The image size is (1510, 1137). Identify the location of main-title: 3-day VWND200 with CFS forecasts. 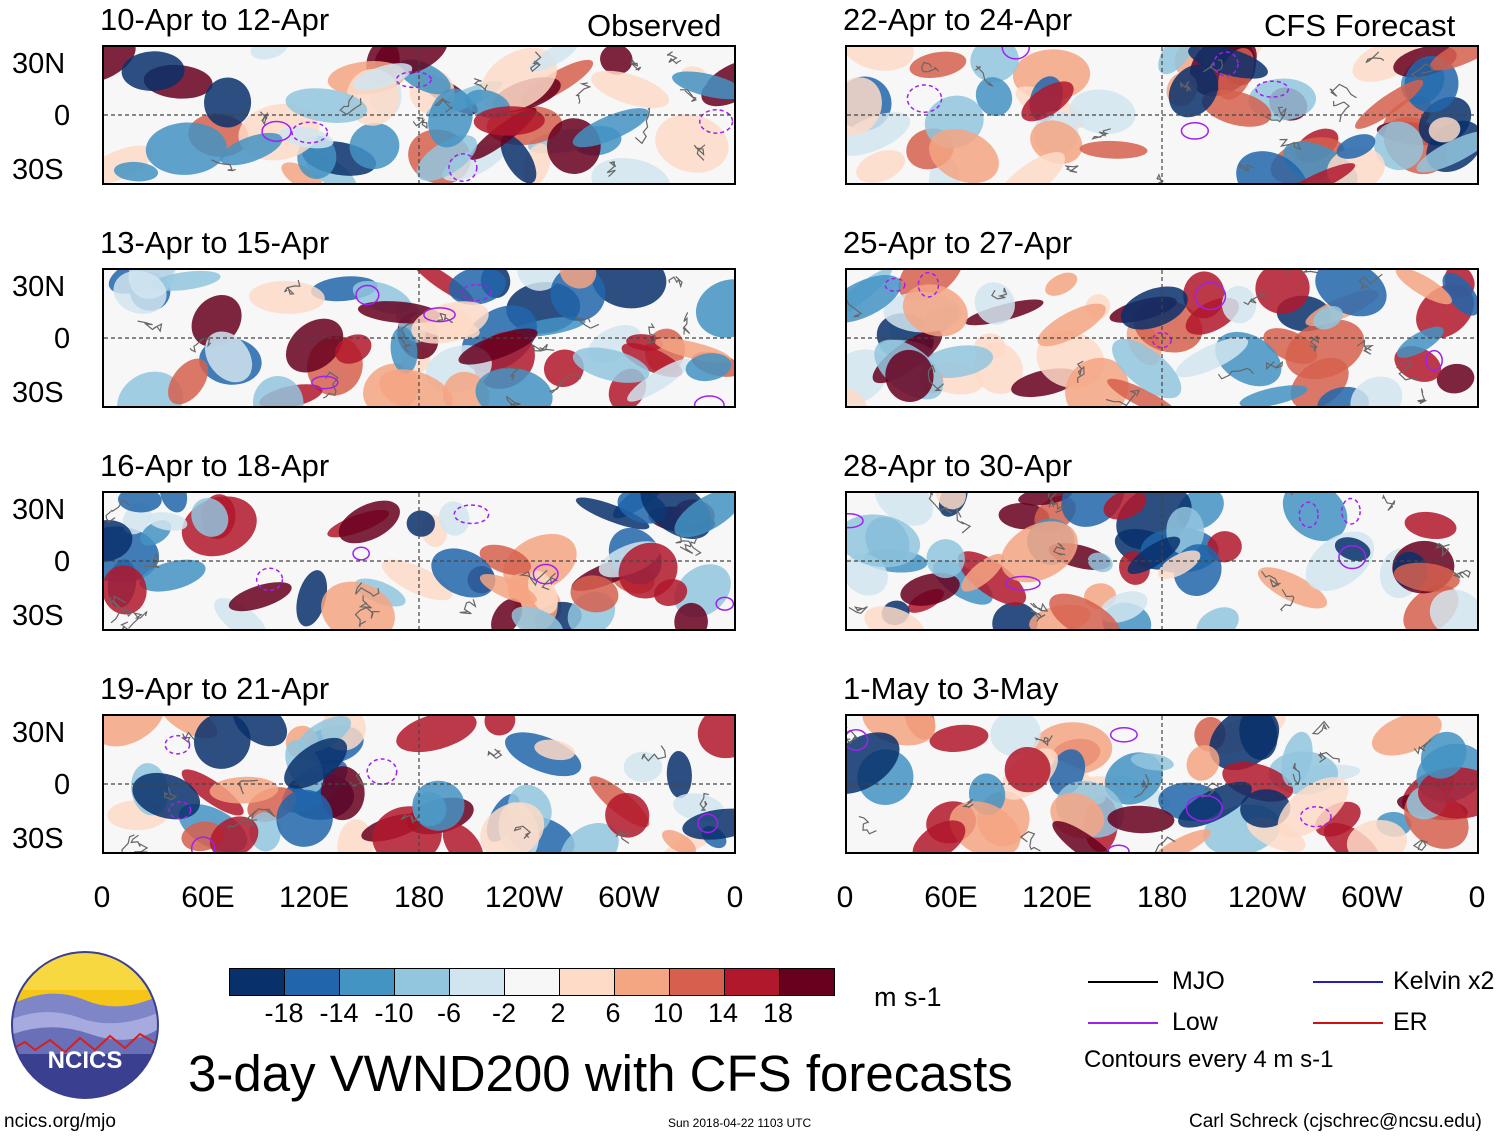
(600, 1073).